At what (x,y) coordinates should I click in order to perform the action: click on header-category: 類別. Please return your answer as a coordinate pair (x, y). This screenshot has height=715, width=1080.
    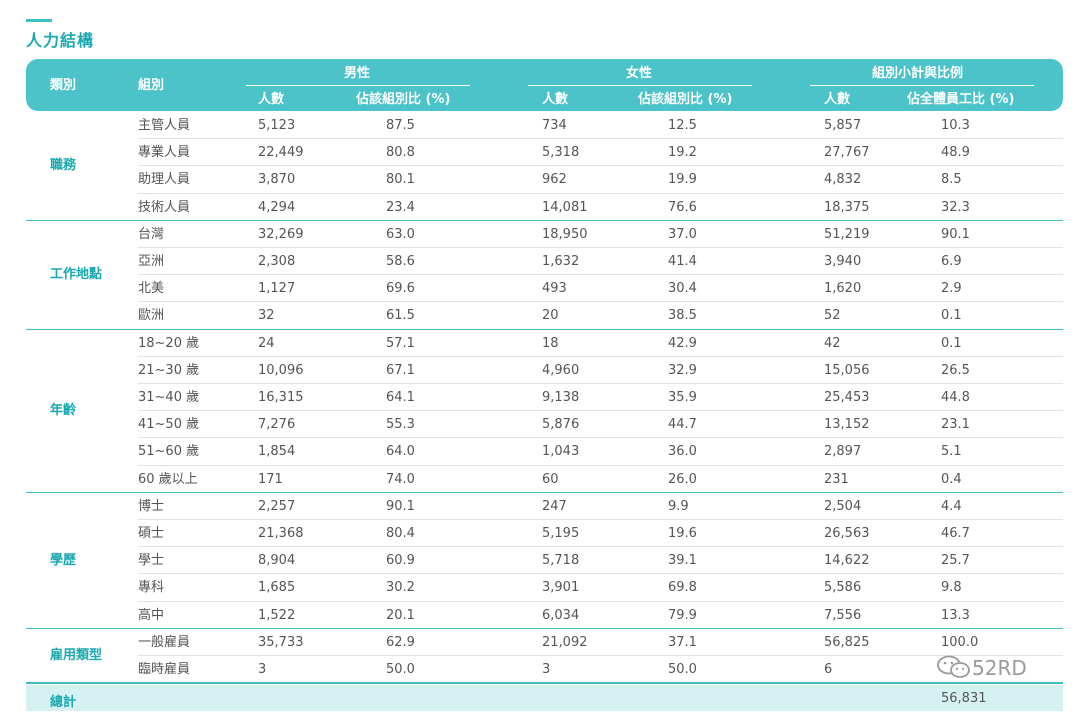
    Looking at the image, I should click on (63, 85).